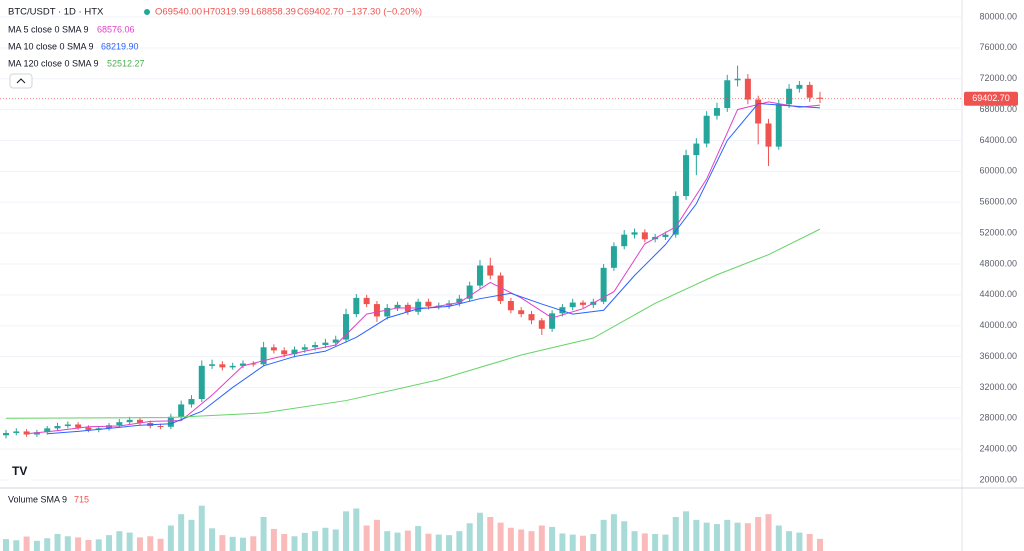 Image resolution: width=1024 pixels, height=551 pixels. What do you see at coordinates (998, 387) in the screenshot?
I see `y-tick-label: 32000.00` at bounding box center [998, 387].